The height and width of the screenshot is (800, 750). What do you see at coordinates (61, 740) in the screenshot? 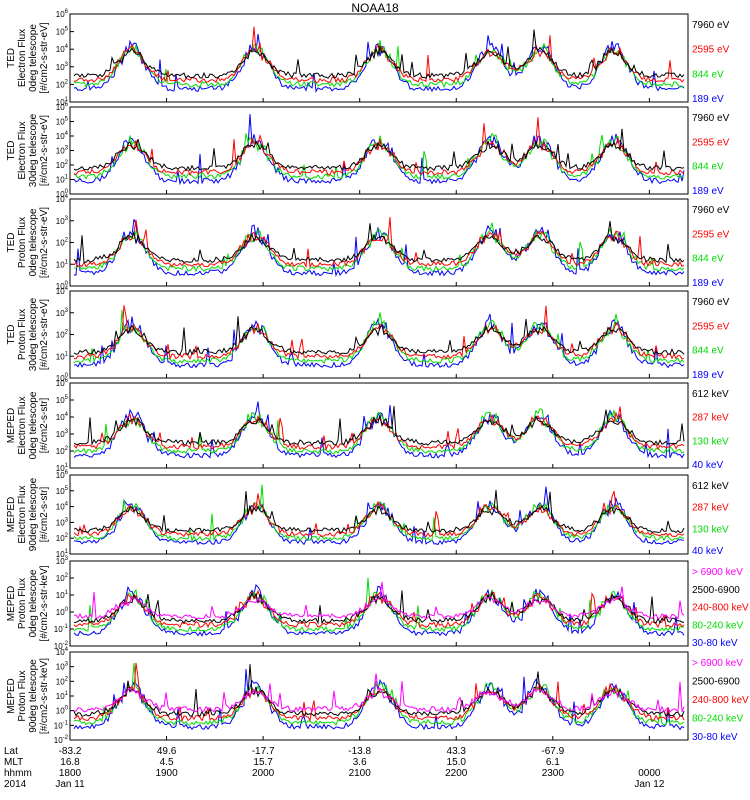
I see `y-tick-label: 10⁻²` at bounding box center [61, 740].